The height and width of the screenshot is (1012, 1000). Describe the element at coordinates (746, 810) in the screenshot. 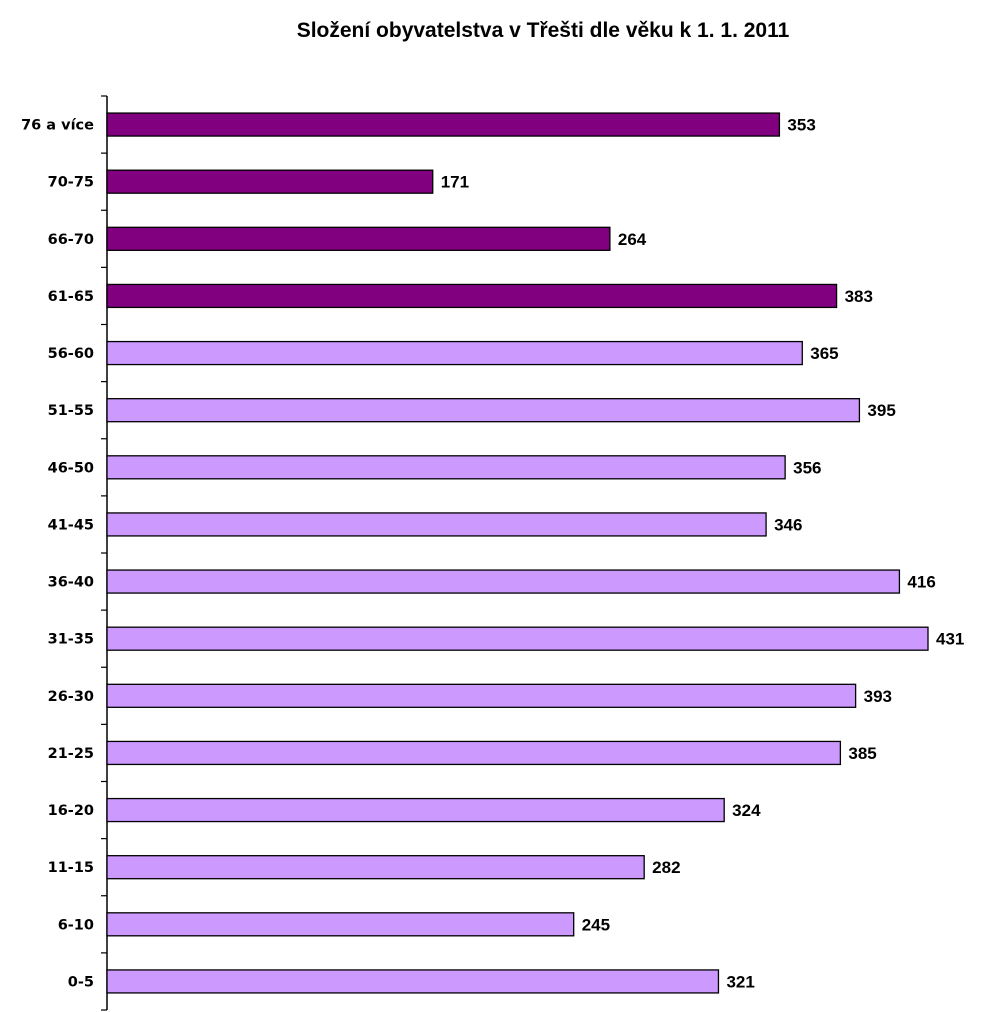

I see `value-label: 324` at that location.